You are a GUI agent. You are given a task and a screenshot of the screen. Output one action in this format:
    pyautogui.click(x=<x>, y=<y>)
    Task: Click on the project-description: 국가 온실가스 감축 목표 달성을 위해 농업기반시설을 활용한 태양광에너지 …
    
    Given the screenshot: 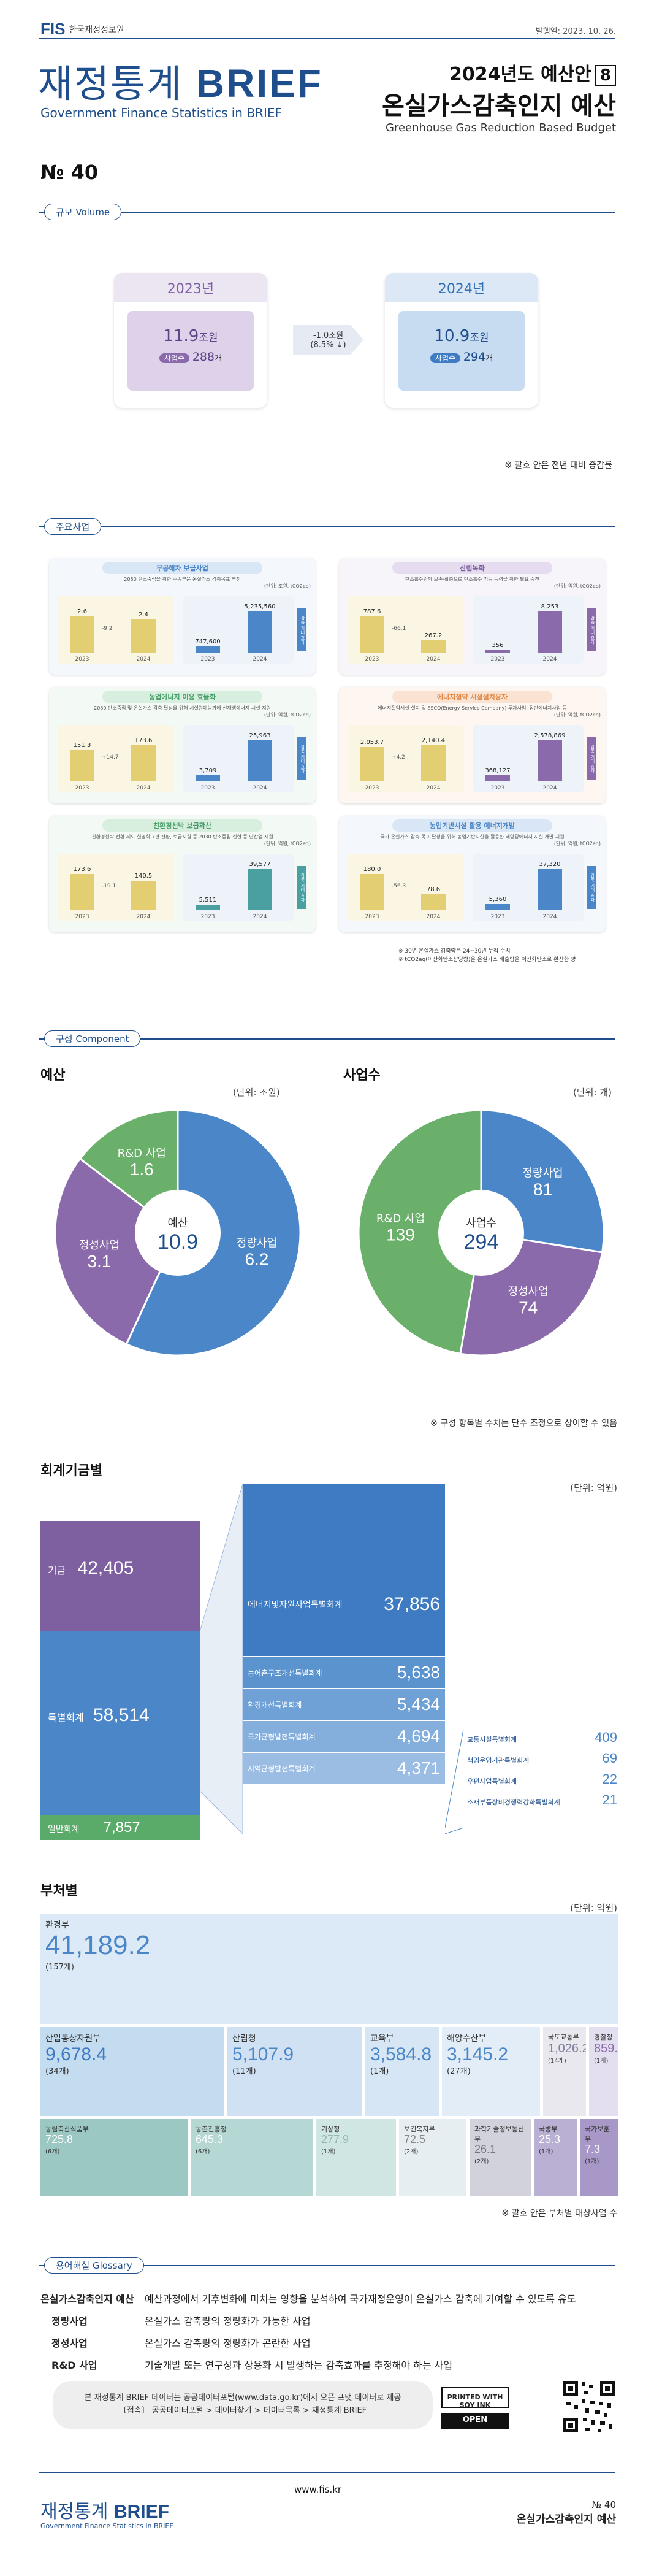 What is the action you would take?
    pyautogui.click(x=472, y=837)
    